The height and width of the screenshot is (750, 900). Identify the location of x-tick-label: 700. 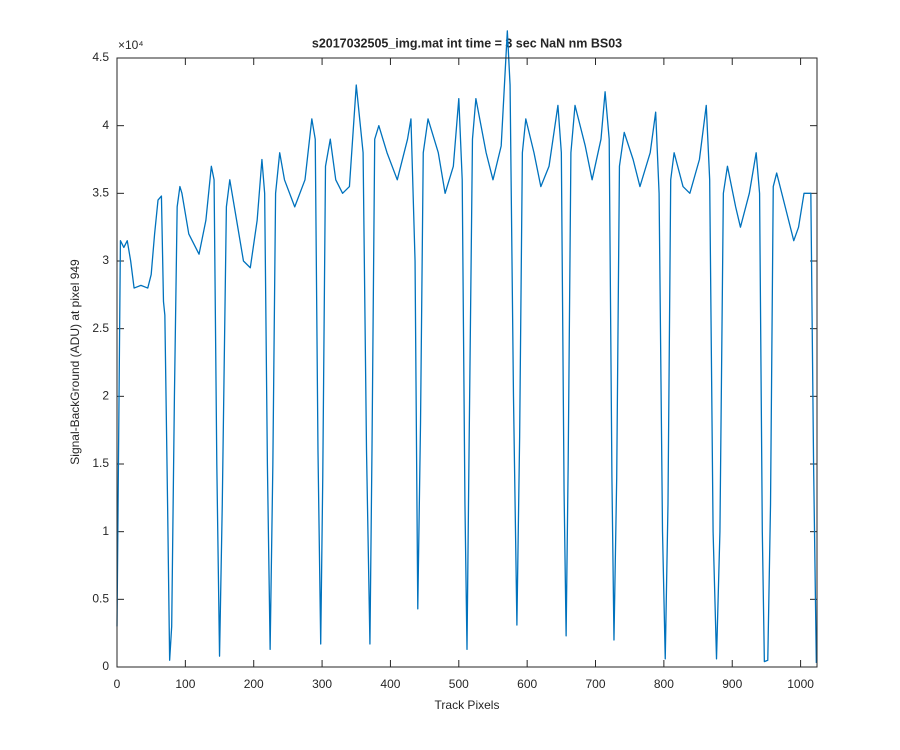
(596, 684).